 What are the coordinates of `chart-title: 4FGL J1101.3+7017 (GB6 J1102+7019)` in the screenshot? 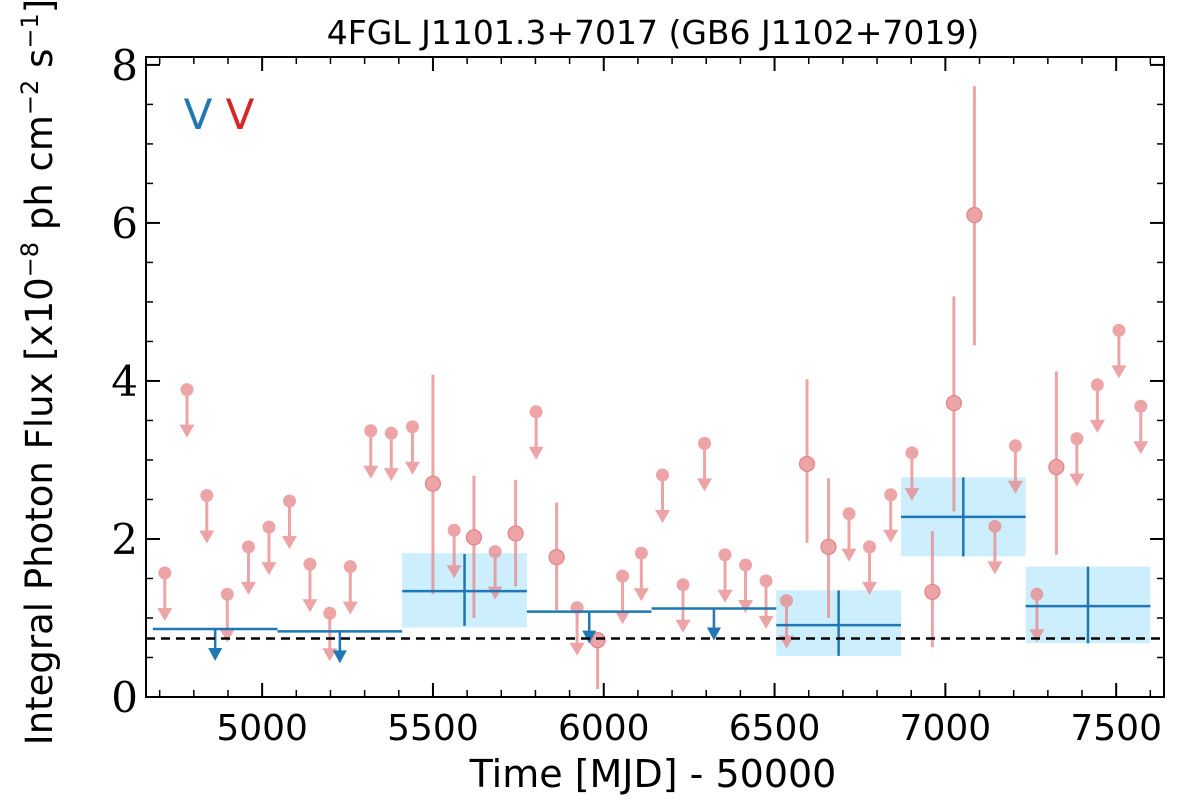 It's located at (653, 32).